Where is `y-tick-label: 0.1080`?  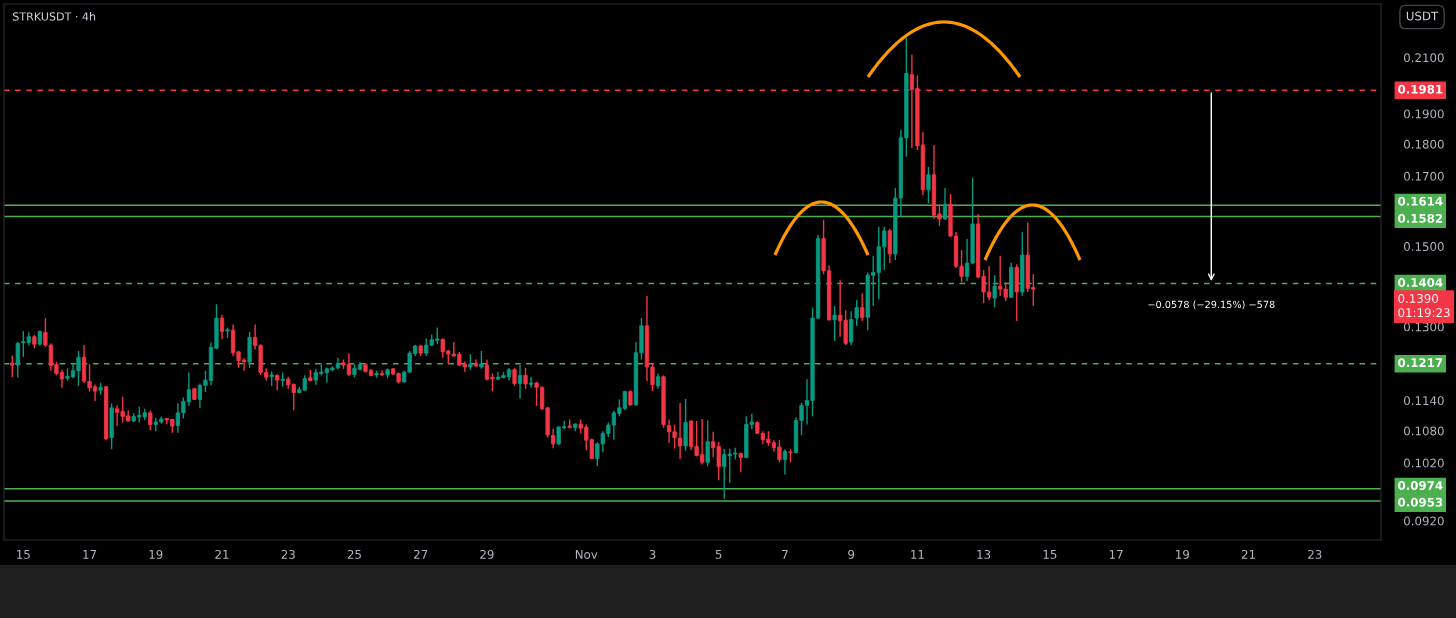
y-tick-label: 0.1080 is located at coordinates (1424, 431).